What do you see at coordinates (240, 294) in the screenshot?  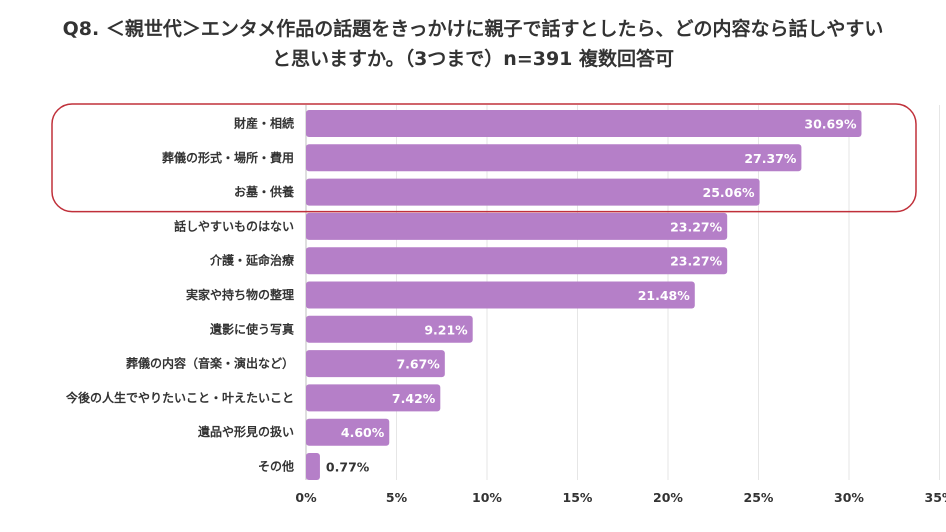 I see `category-label: 実家や持ち物の整理` at bounding box center [240, 294].